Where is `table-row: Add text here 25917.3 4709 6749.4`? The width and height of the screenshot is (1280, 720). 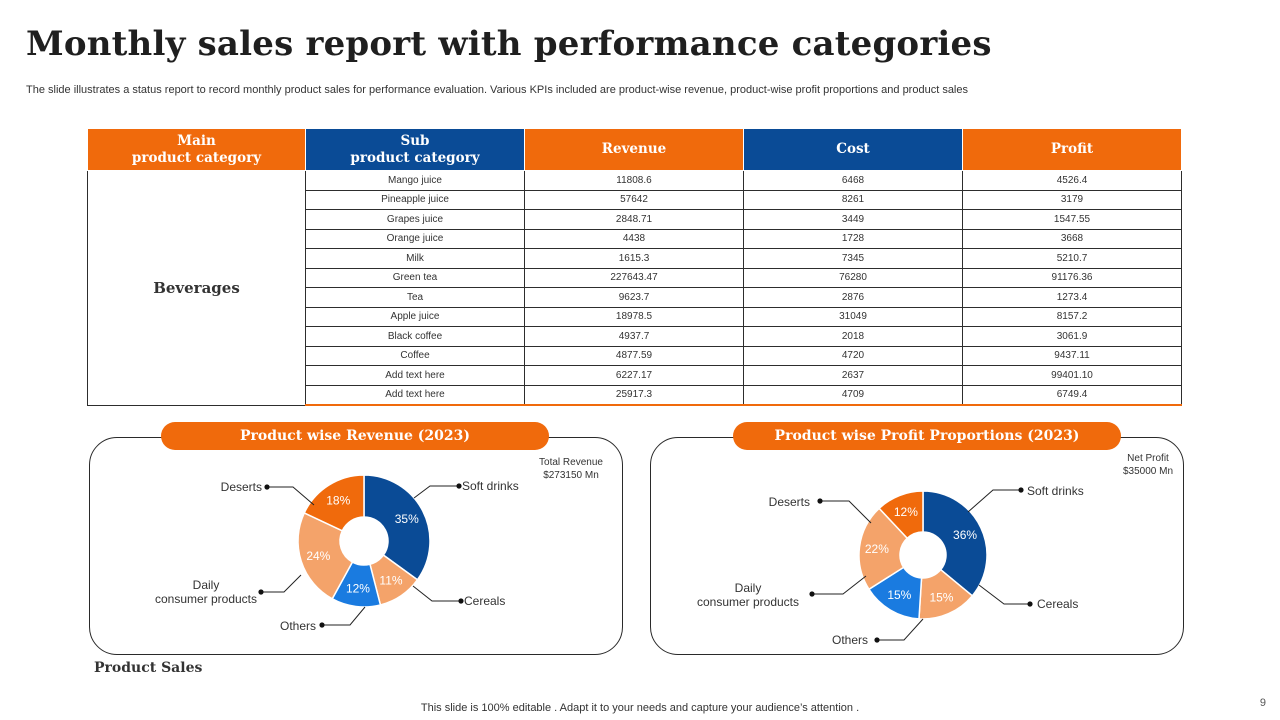 table-row: Add text here 25917.3 4709 6749.4 is located at coordinates (635, 395).